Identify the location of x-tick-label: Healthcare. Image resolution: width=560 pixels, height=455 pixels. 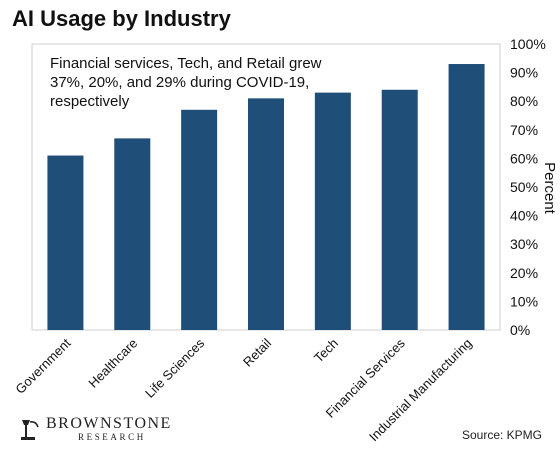
(112, 363).